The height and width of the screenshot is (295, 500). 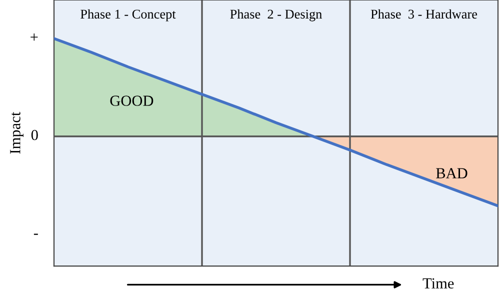 What do you see at coordinates (438, 283) in the screenshot?
I see `x-axis-title: Time` at bounding box center [438, 283].